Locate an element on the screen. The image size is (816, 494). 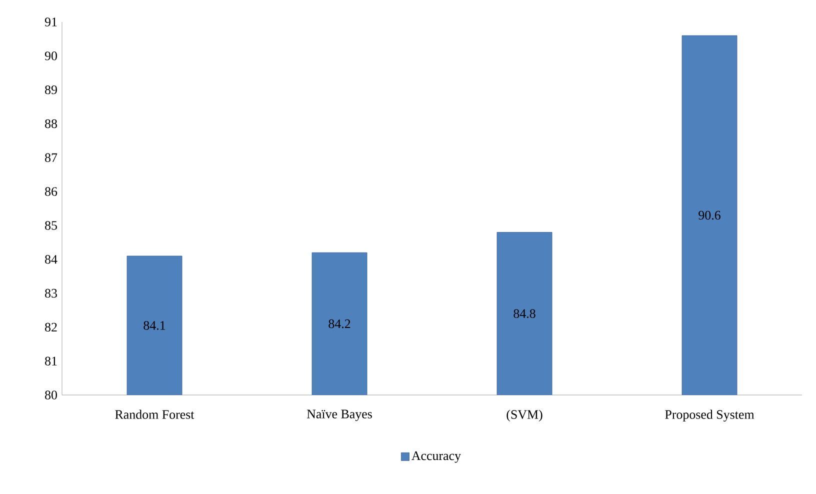
y-tick-label: 85 is located at coordinates (51, 225).